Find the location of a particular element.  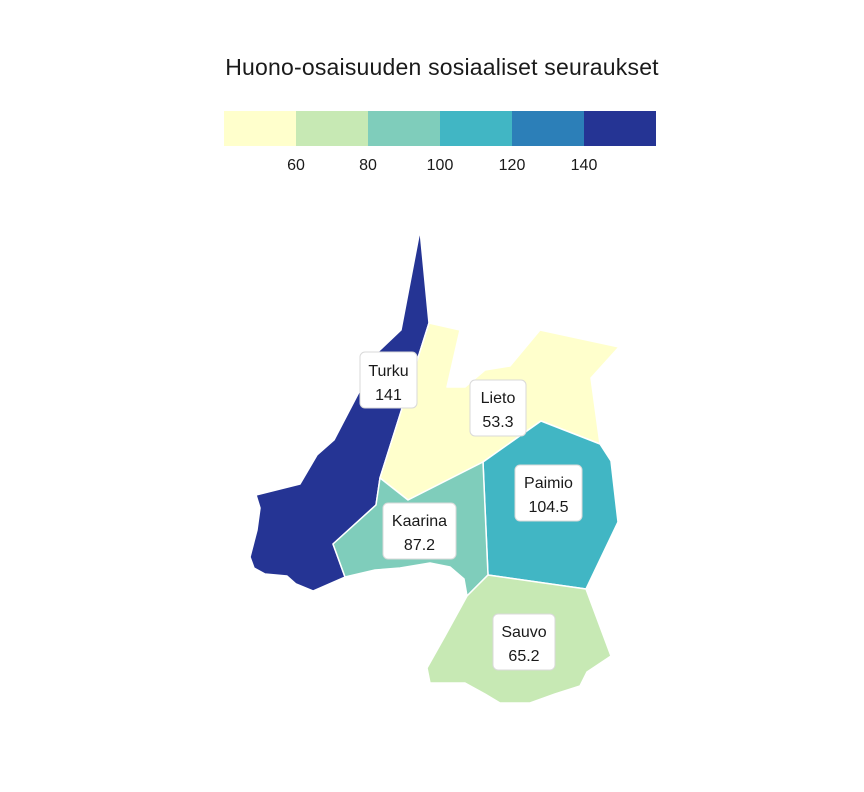

label-sauvo-name: Sauvo is located at coordinates (523, 632).